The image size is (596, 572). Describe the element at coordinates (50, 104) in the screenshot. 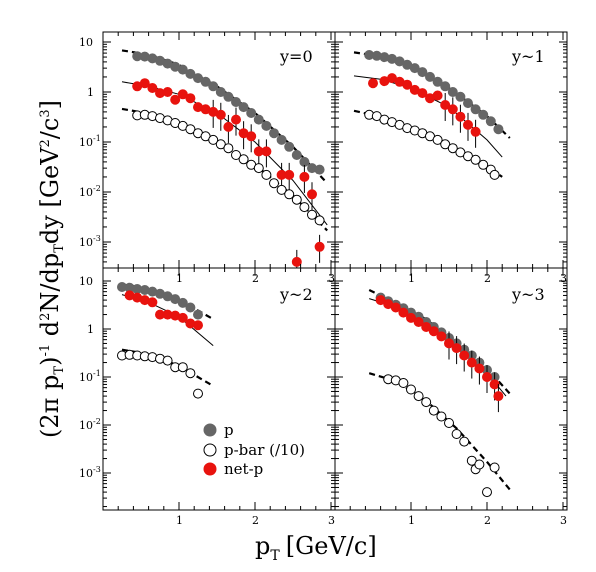

I see `y-title-end: ]` at that location.